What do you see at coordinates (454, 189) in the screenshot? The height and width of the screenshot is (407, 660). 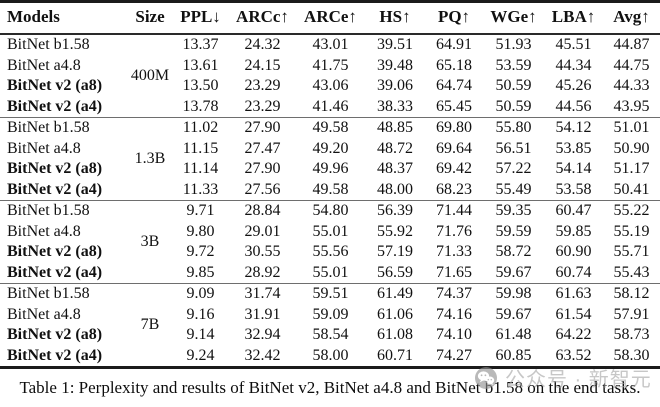 I see `metric-value: 68.23` at bounding box center [454, 189].